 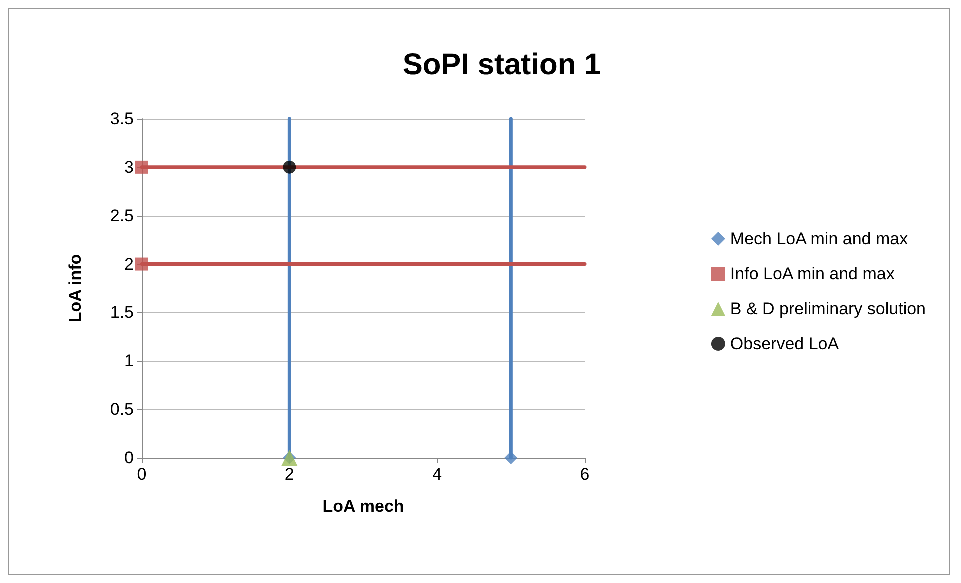 I want to click on y-tick-label: 2.5, so click(x=122, y=216).